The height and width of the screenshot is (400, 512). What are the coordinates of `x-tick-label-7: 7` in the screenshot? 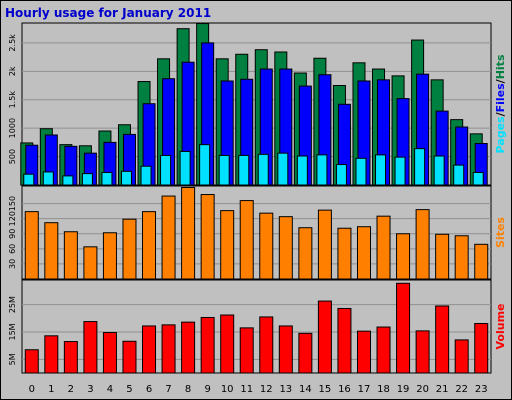 It's located at (168, 389).